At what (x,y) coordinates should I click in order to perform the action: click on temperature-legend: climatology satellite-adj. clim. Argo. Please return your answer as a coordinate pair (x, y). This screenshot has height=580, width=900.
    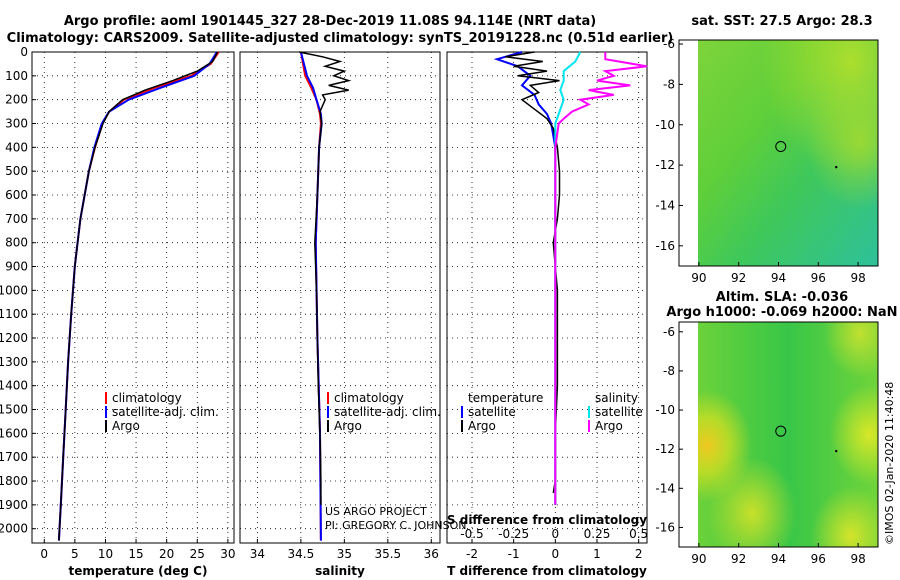
    Looking at the image, I should click on (162, 412).